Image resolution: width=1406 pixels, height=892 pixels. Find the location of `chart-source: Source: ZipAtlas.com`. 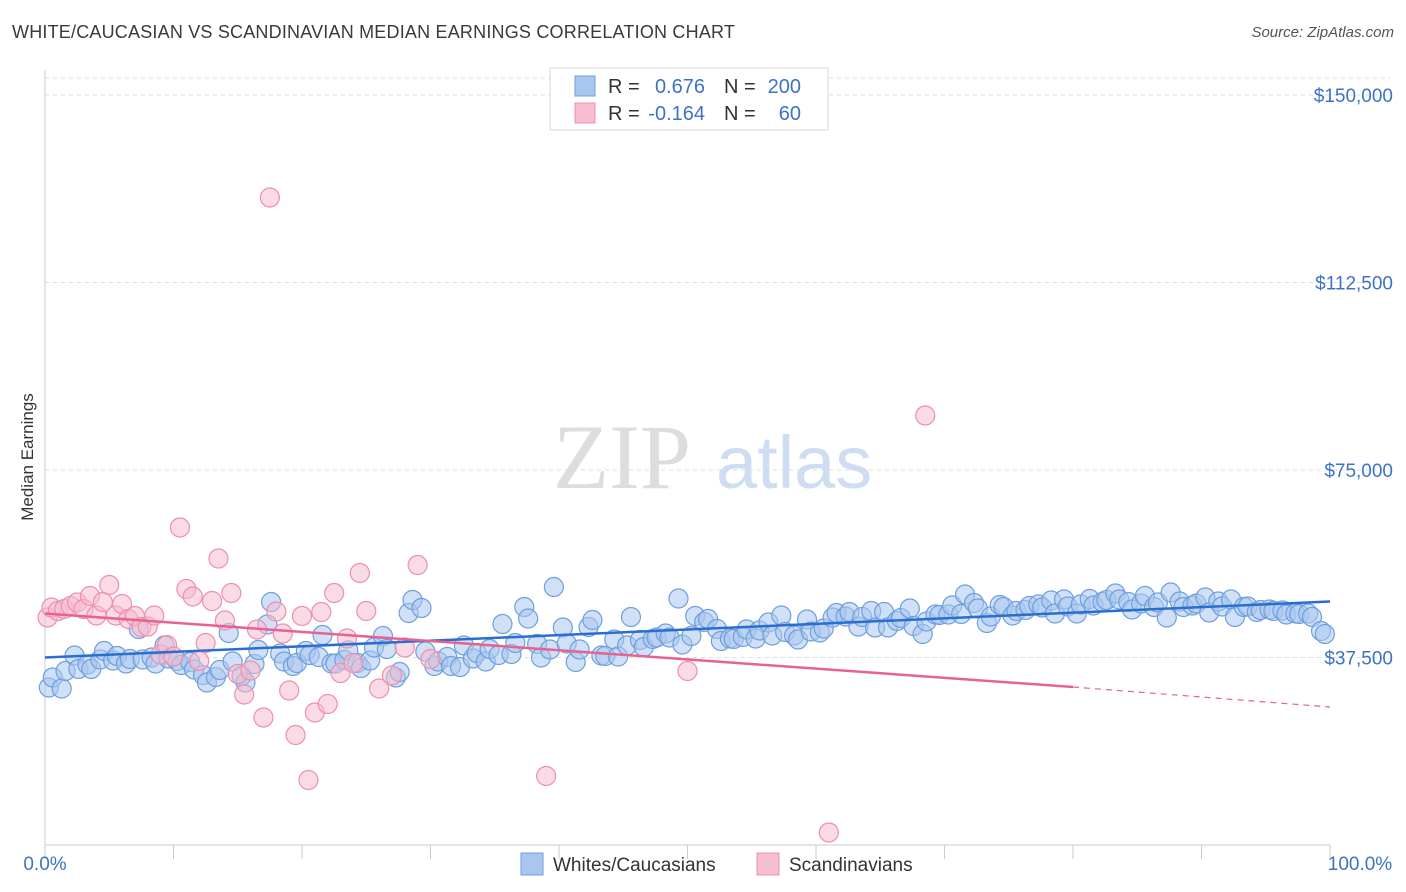

chart-source: Source: ZipAtlas.com is located at coordinates (1322, 32).